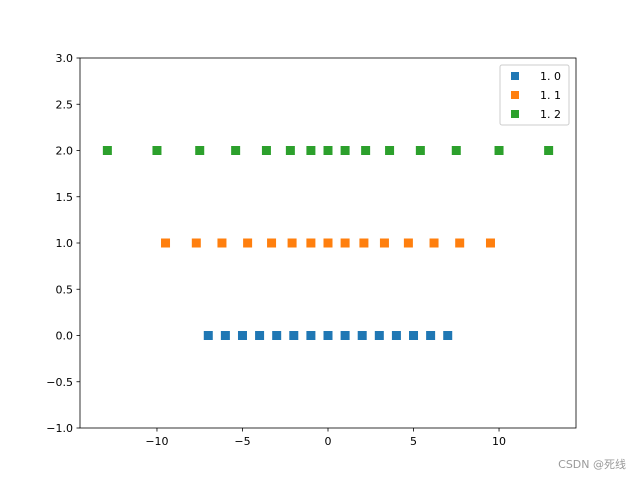 The image size is (640, 484). I want to click on y-tick-label: 0.0, so click(65, 336).